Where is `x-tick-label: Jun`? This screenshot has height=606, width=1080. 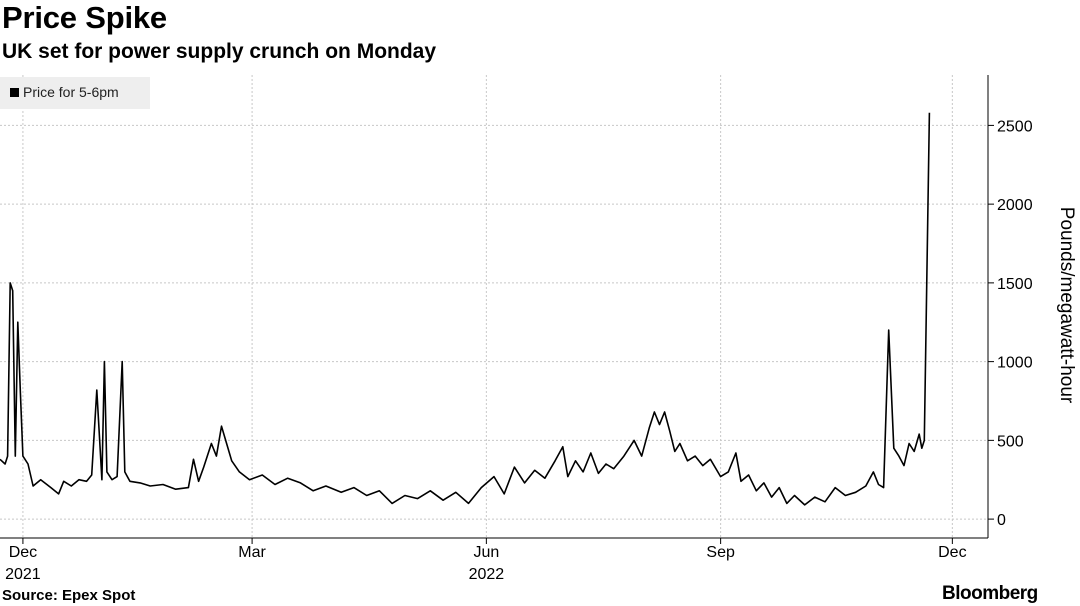
x-tick-label: Jun is located at coordinates (486, 552).